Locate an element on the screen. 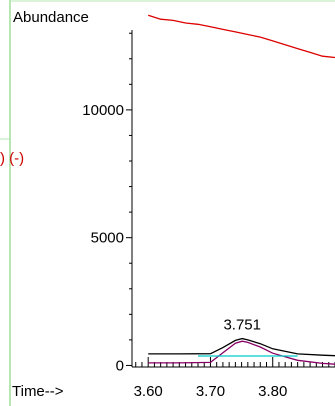 Image resolution: width=335 pixels, height=406 pixels. x-tick-label: 3.70 is located at coordinates (210, 391).